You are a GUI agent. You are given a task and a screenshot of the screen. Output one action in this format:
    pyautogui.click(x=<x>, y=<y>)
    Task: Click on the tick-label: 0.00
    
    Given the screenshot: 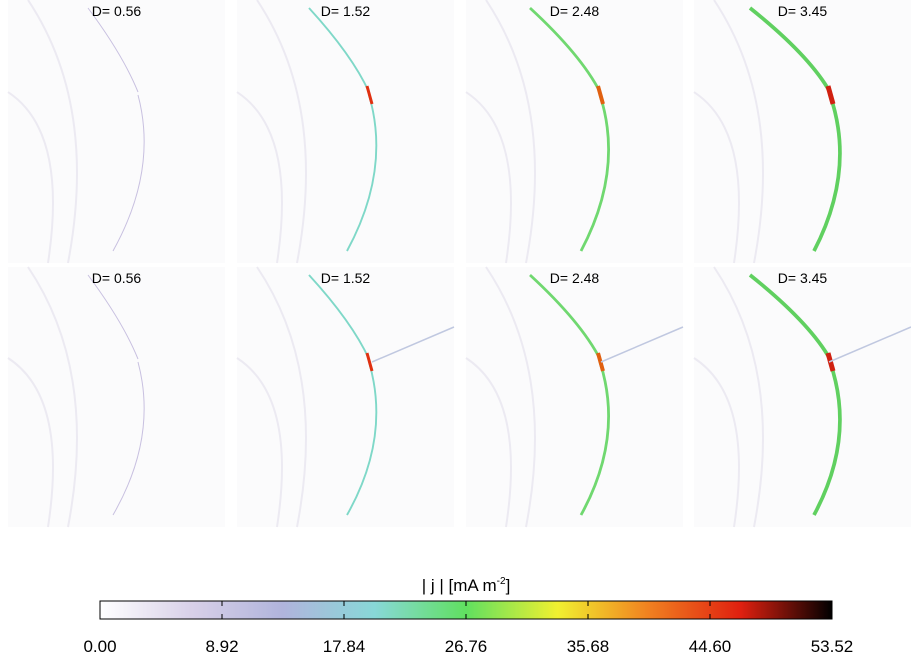 What is the action you would take?
    pyautogui.click(x=99, y=646)
    